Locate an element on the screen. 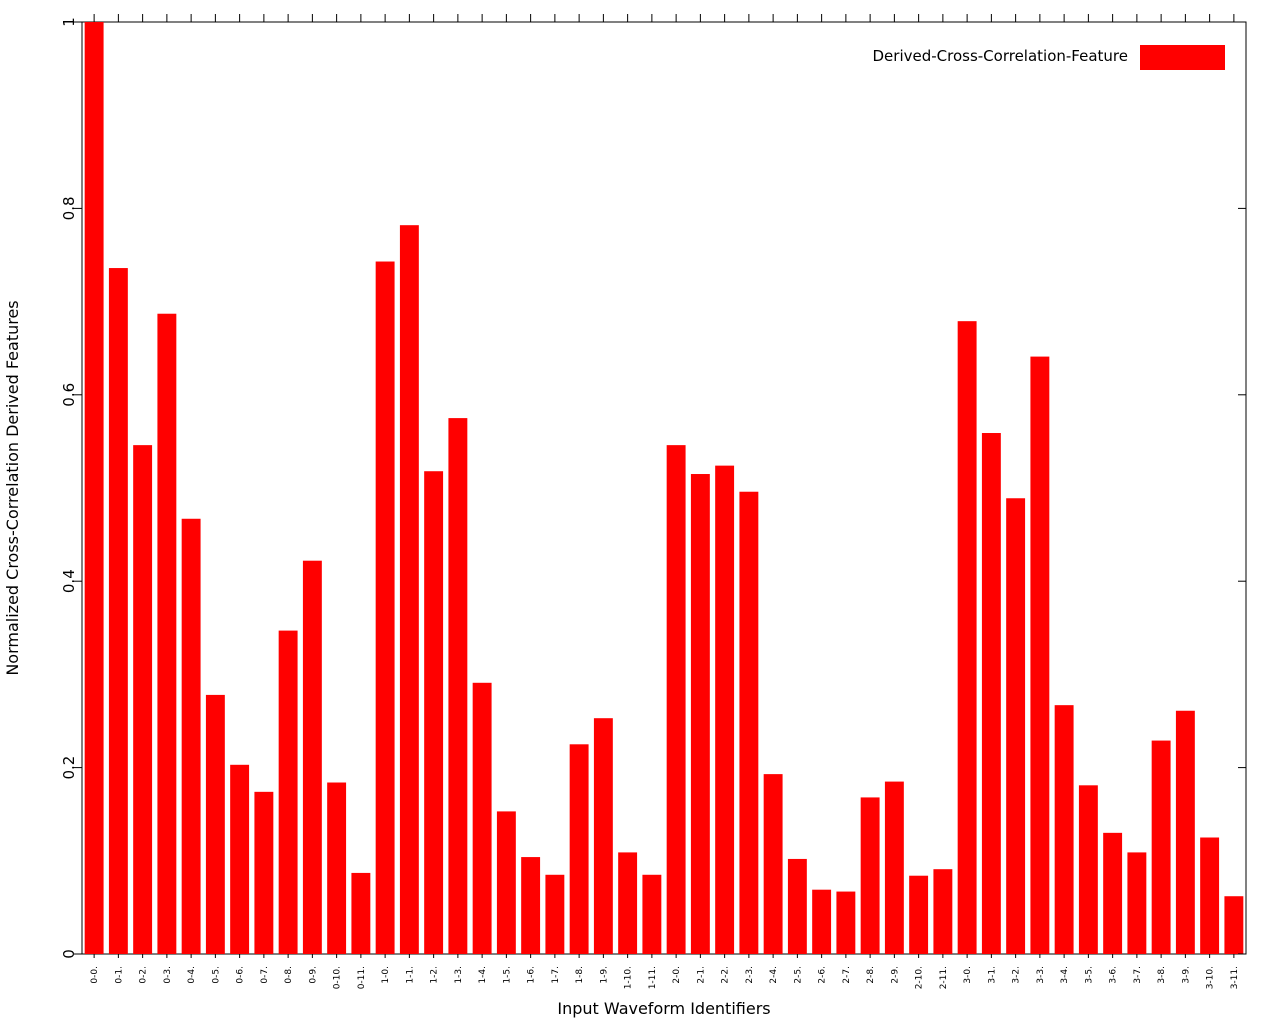 The image size is (1280, 1024). x-tick-label: 0-6. is located at coordinates (241, 975).